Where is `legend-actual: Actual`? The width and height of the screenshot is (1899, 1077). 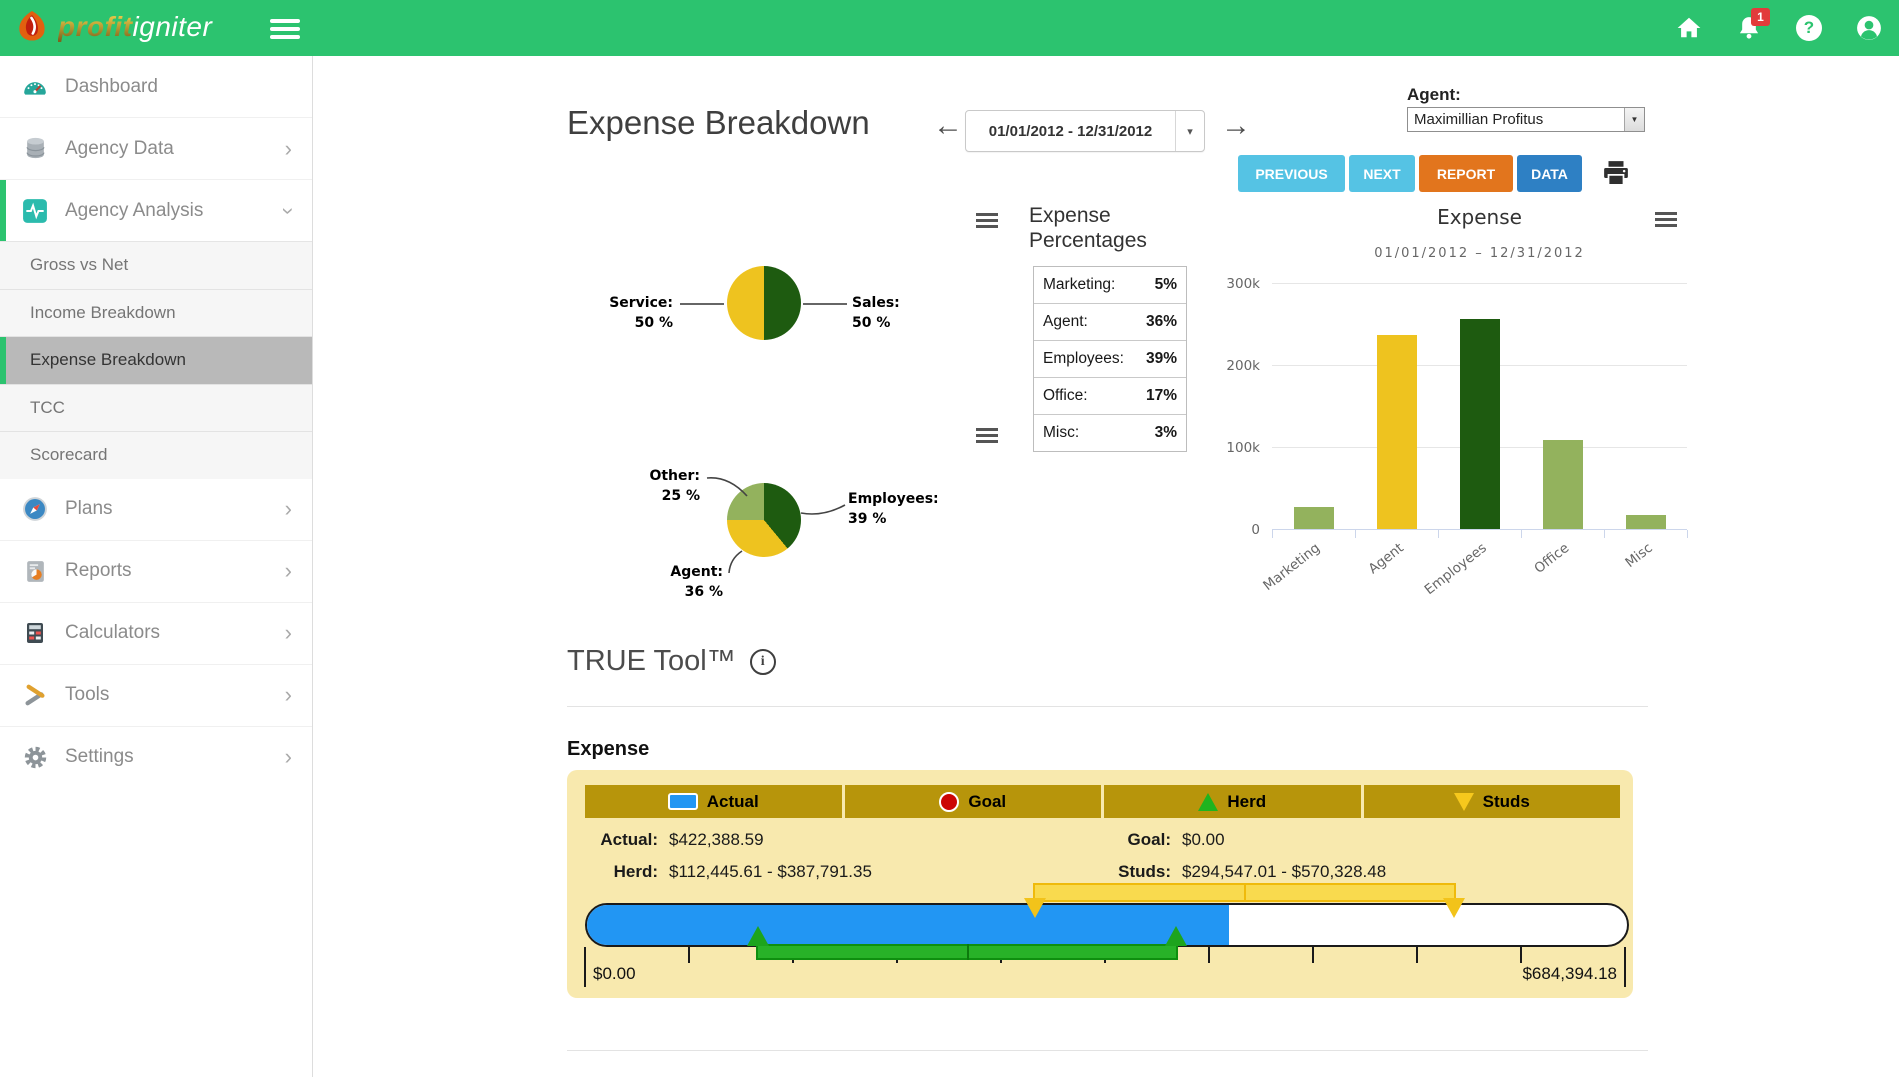
legend-actual: Actual is located at coordinates (713, 801).